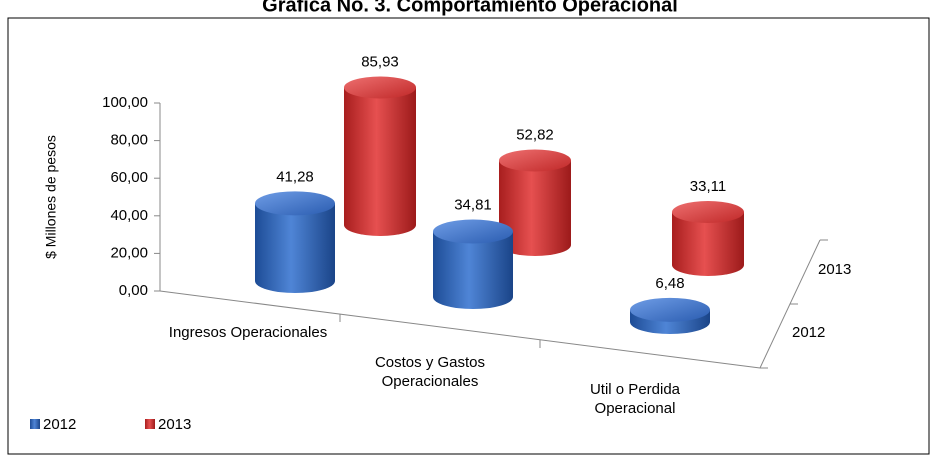 The image size is (938, 456). I want to click on x-tick-label: Util o Perdida Operacional, so click(635, 399).